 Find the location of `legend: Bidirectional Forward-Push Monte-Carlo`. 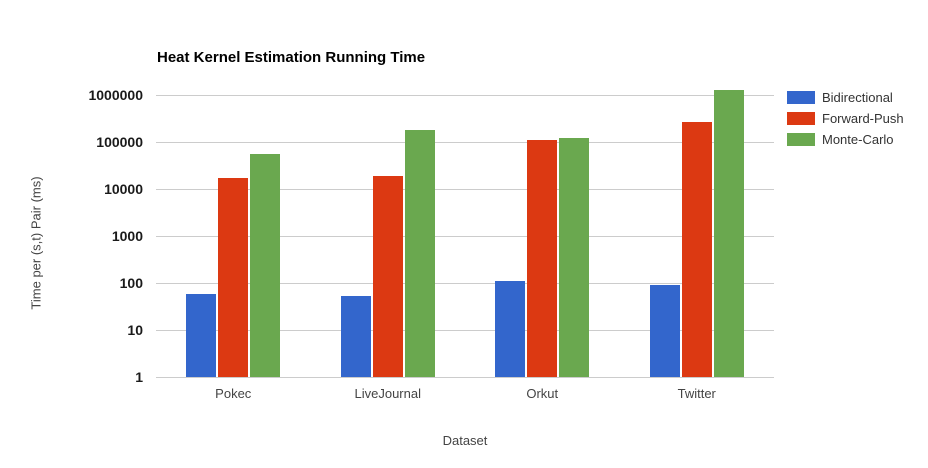

legend: Bidirectional Forward-Push Monte-Carlo is located at coordinates (845, 122).